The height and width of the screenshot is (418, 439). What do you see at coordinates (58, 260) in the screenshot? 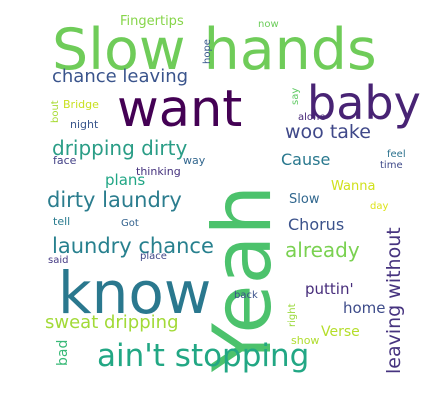
I see `word-said: said` at bounding box center [58, 260].